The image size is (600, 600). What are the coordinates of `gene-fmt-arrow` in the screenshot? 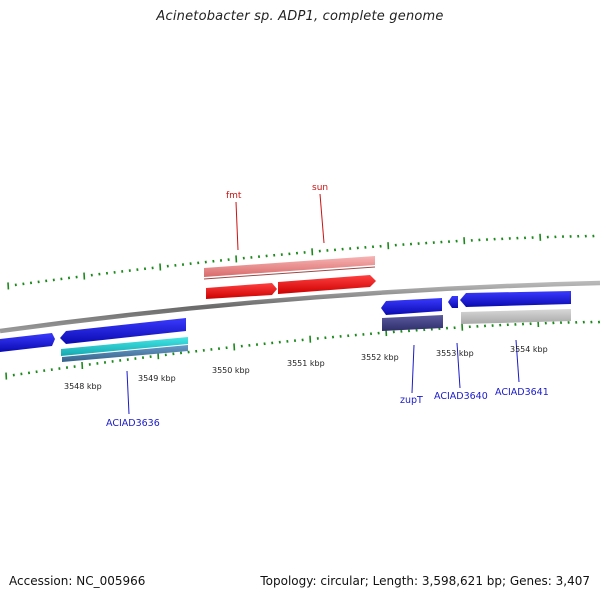 It's located at (241, 291).